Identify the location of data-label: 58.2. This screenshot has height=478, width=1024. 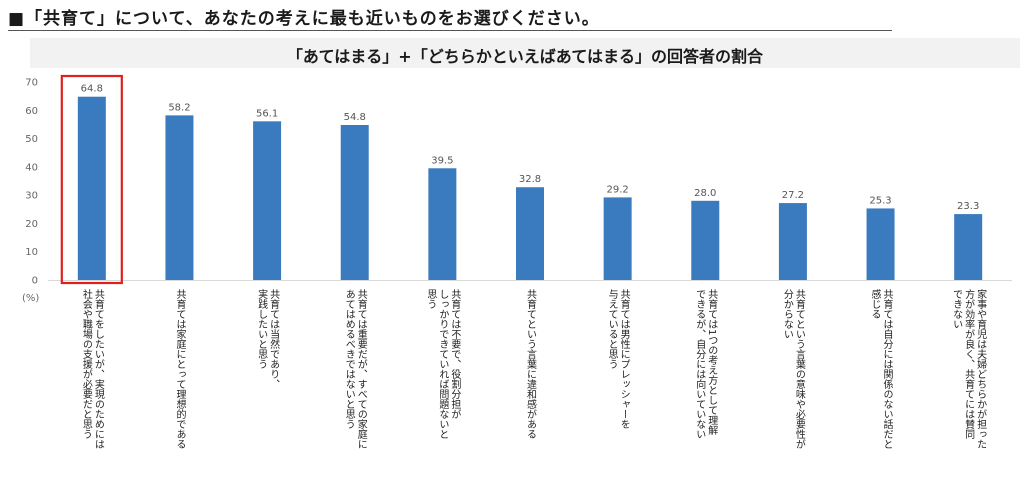
(179, 107).